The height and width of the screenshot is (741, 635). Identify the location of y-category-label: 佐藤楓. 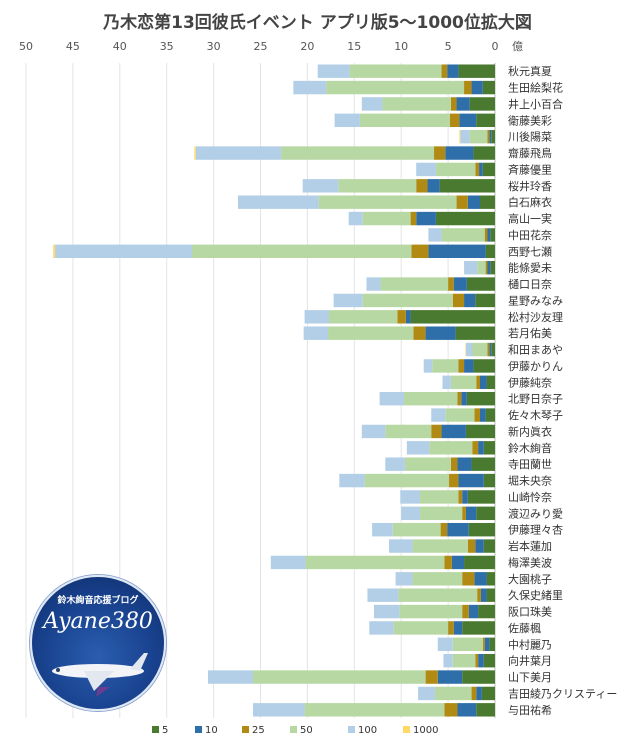
(524, 628).